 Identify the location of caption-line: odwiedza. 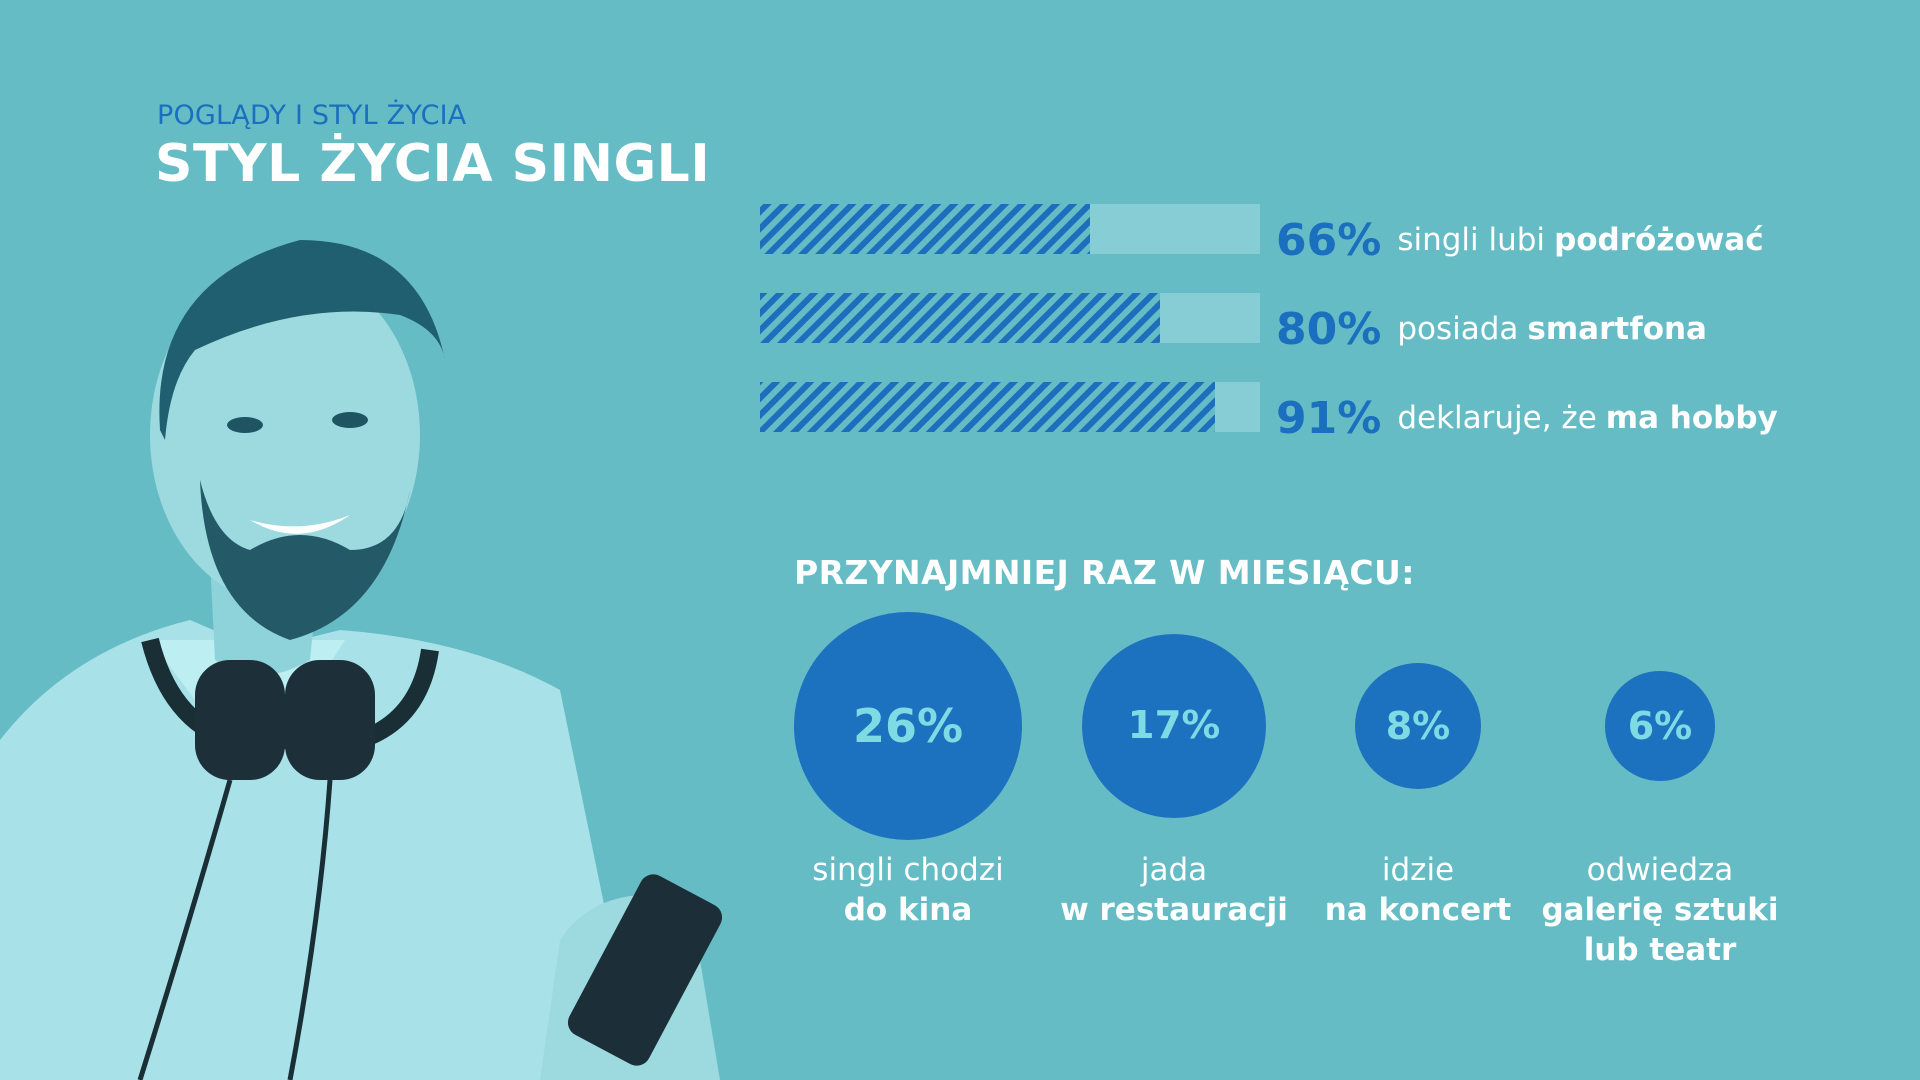
(1660, 870).